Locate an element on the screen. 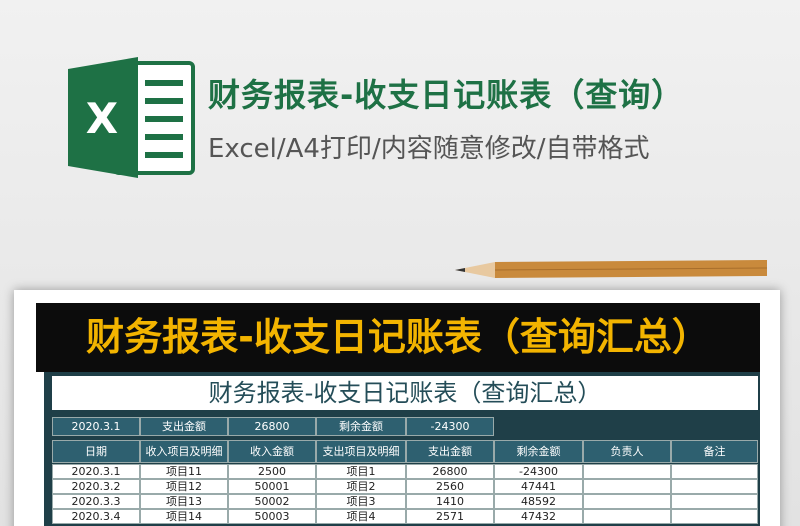 Image resolution: width=800 pixels, height=526 pixels. column-header: 负责人 is located at coordinates (627, 451).